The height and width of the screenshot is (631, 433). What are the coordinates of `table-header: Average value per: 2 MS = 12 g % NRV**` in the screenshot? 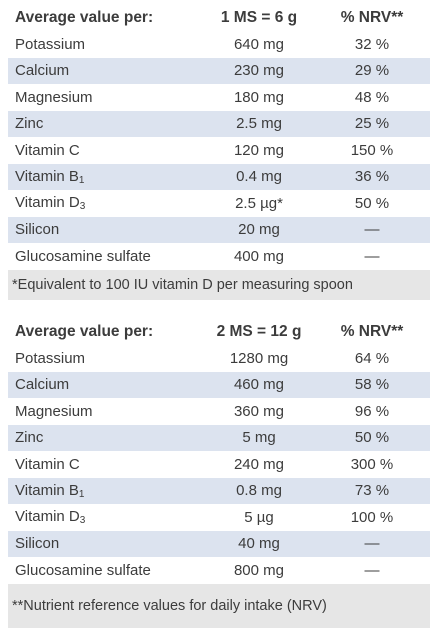 It's located at (219, 331).